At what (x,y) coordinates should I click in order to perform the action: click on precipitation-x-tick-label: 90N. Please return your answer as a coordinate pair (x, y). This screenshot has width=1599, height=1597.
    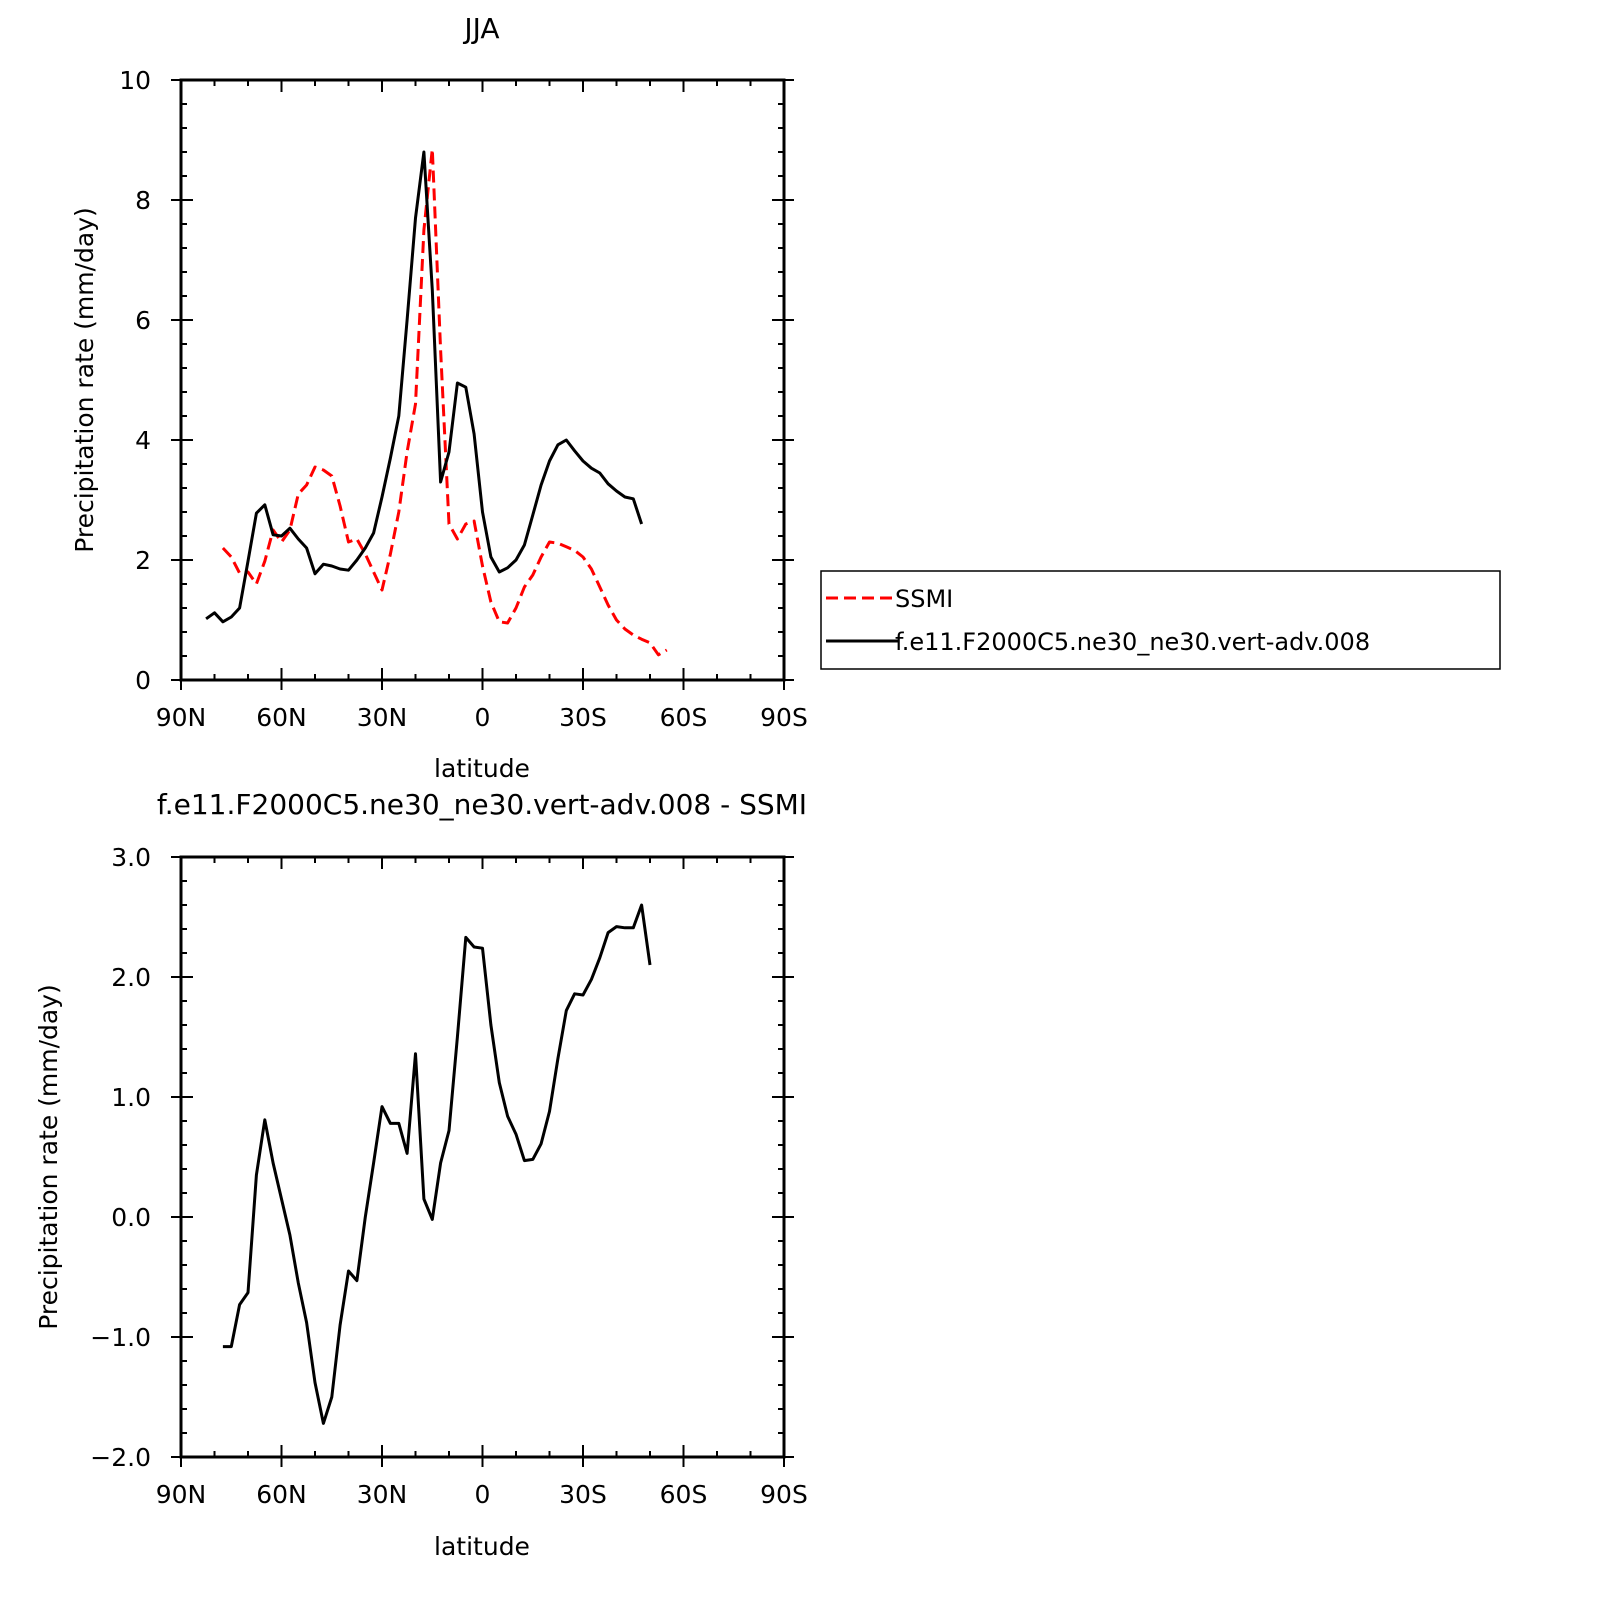
    Looking at the image, I should click on (181, 717).